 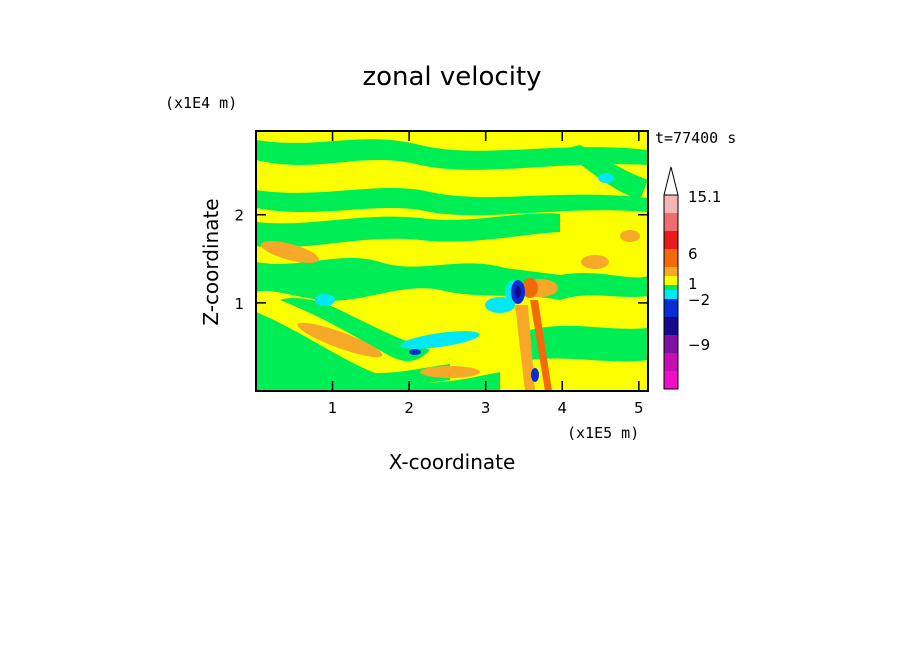 What do you see at coordinates (451, 77) in the screenshot?
I see `chart-title: zonal velocity` at bounding box center [451, 77].